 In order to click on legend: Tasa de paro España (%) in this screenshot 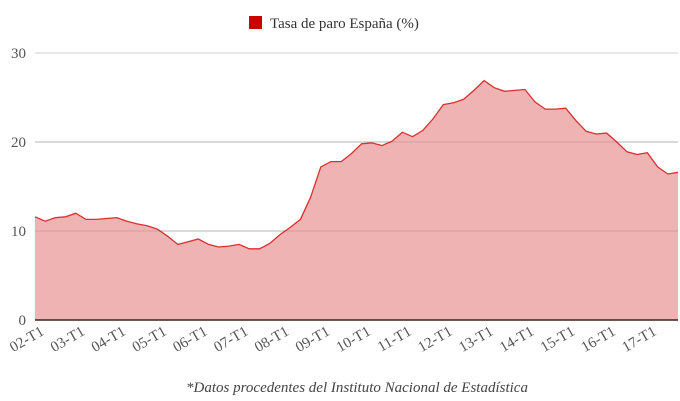, I will do `click(334, 24)`.